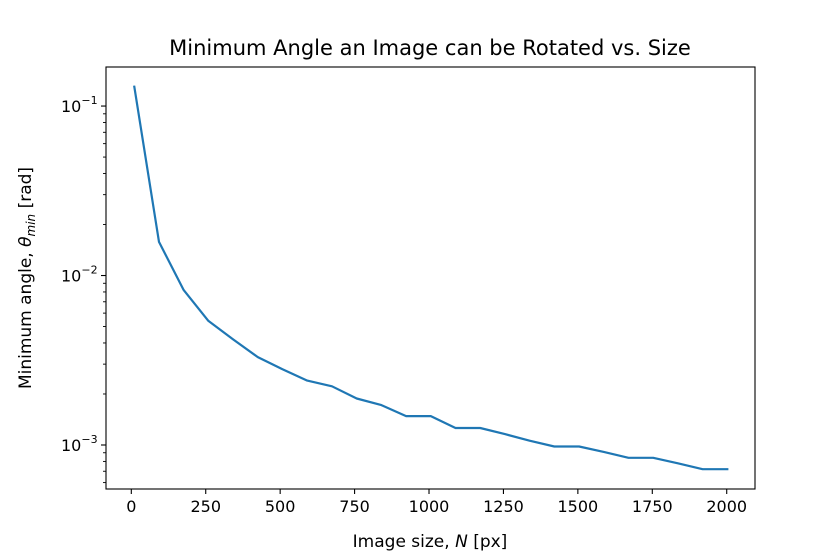 Image resolution: width=840 pixels, height=560 pixels. Describe the element at coordinates (27, 278) in the screenshot. I see `y-axis-label: Minimum angle, θmin [rad]` at that location.